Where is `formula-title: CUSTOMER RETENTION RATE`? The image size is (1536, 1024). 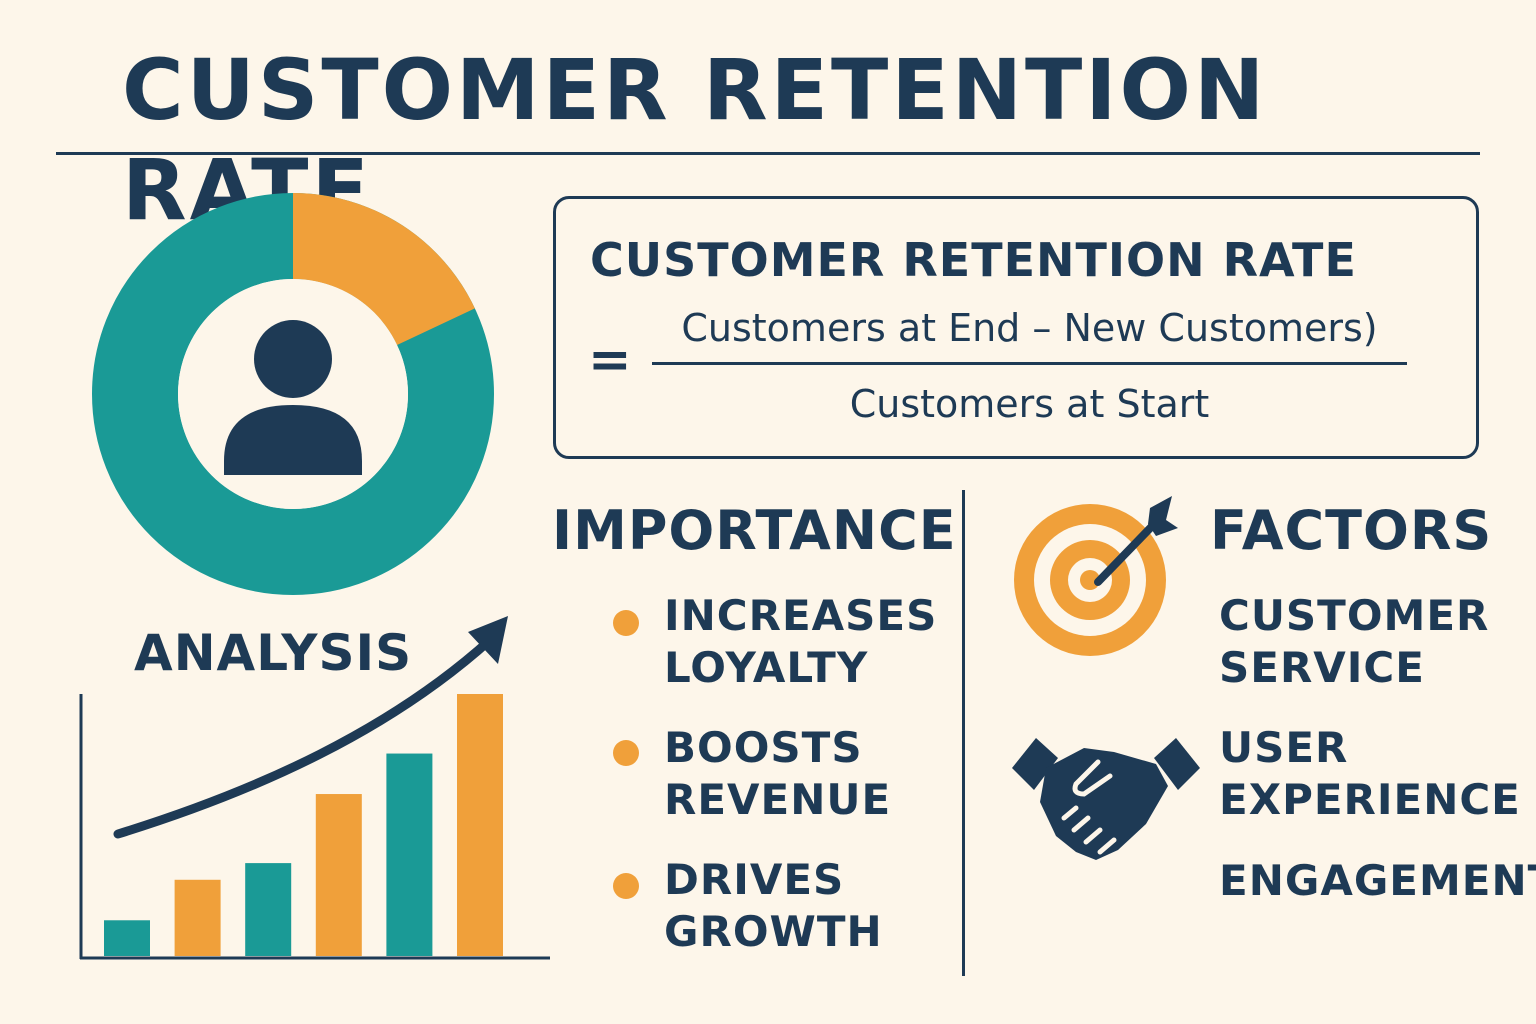 formula-title: CUSTOMER RETENTION RATE is located at coordinates (973, 260).